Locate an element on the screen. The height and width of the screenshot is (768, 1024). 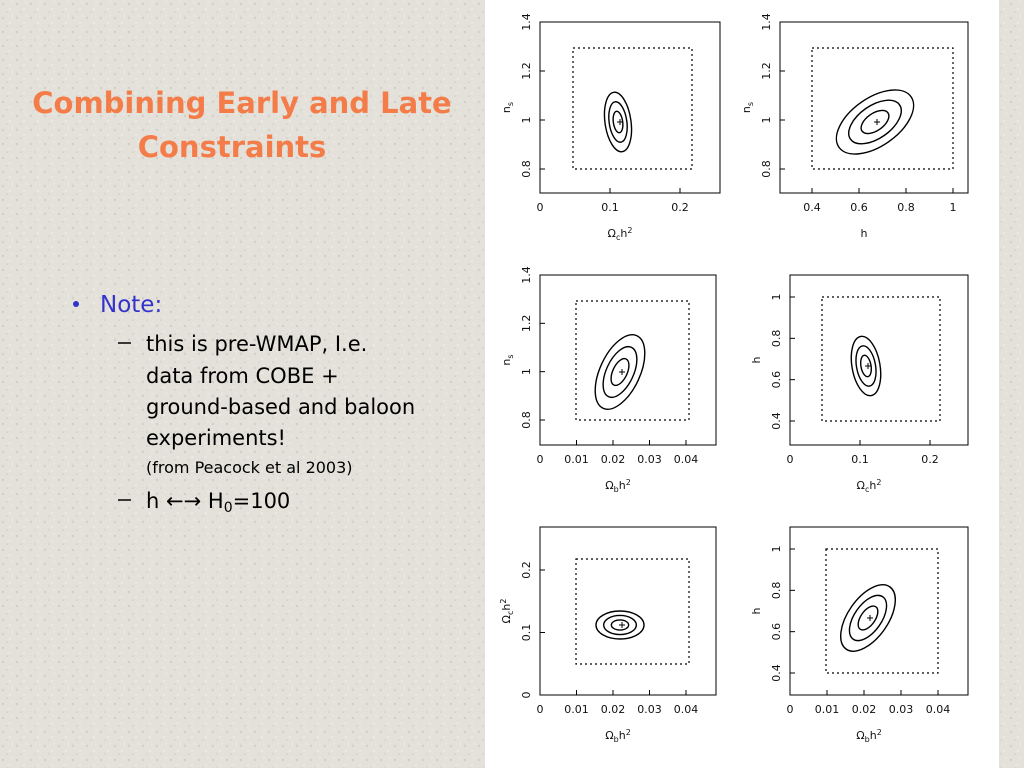
bullet-marker is located at coordinates (76, 304).